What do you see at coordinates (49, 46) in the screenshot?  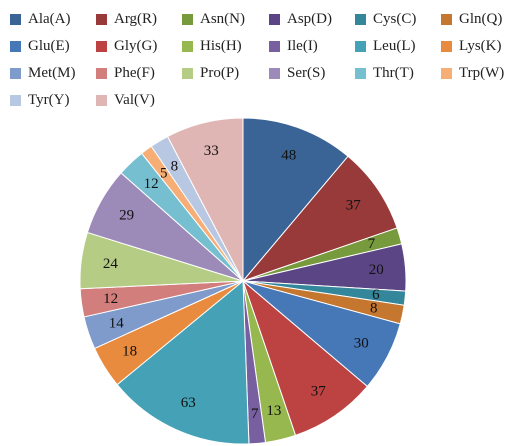 I see `legend-label: Glu(E)` at bounding box center [49, 46].